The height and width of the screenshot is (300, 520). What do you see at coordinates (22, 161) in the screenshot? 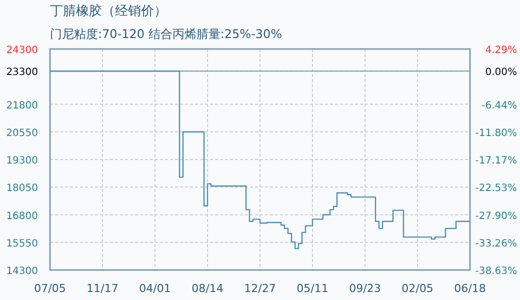
I see `y-tick-label: 19300` at bounding box center [22, 161].